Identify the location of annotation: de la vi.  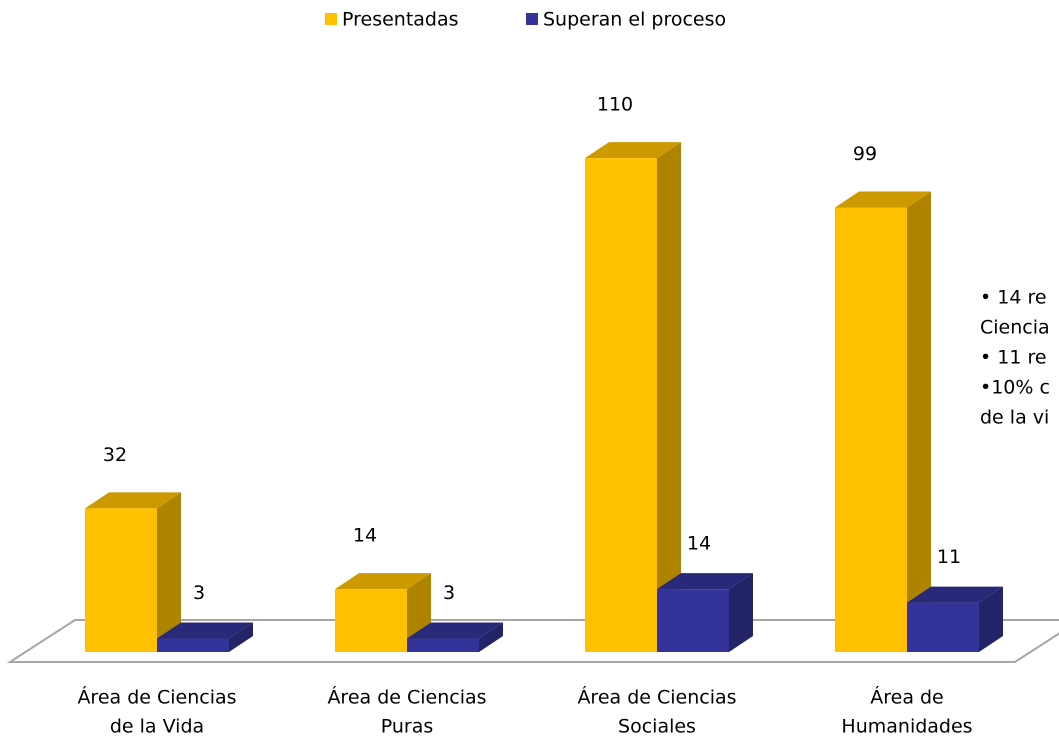
(1014, 418).